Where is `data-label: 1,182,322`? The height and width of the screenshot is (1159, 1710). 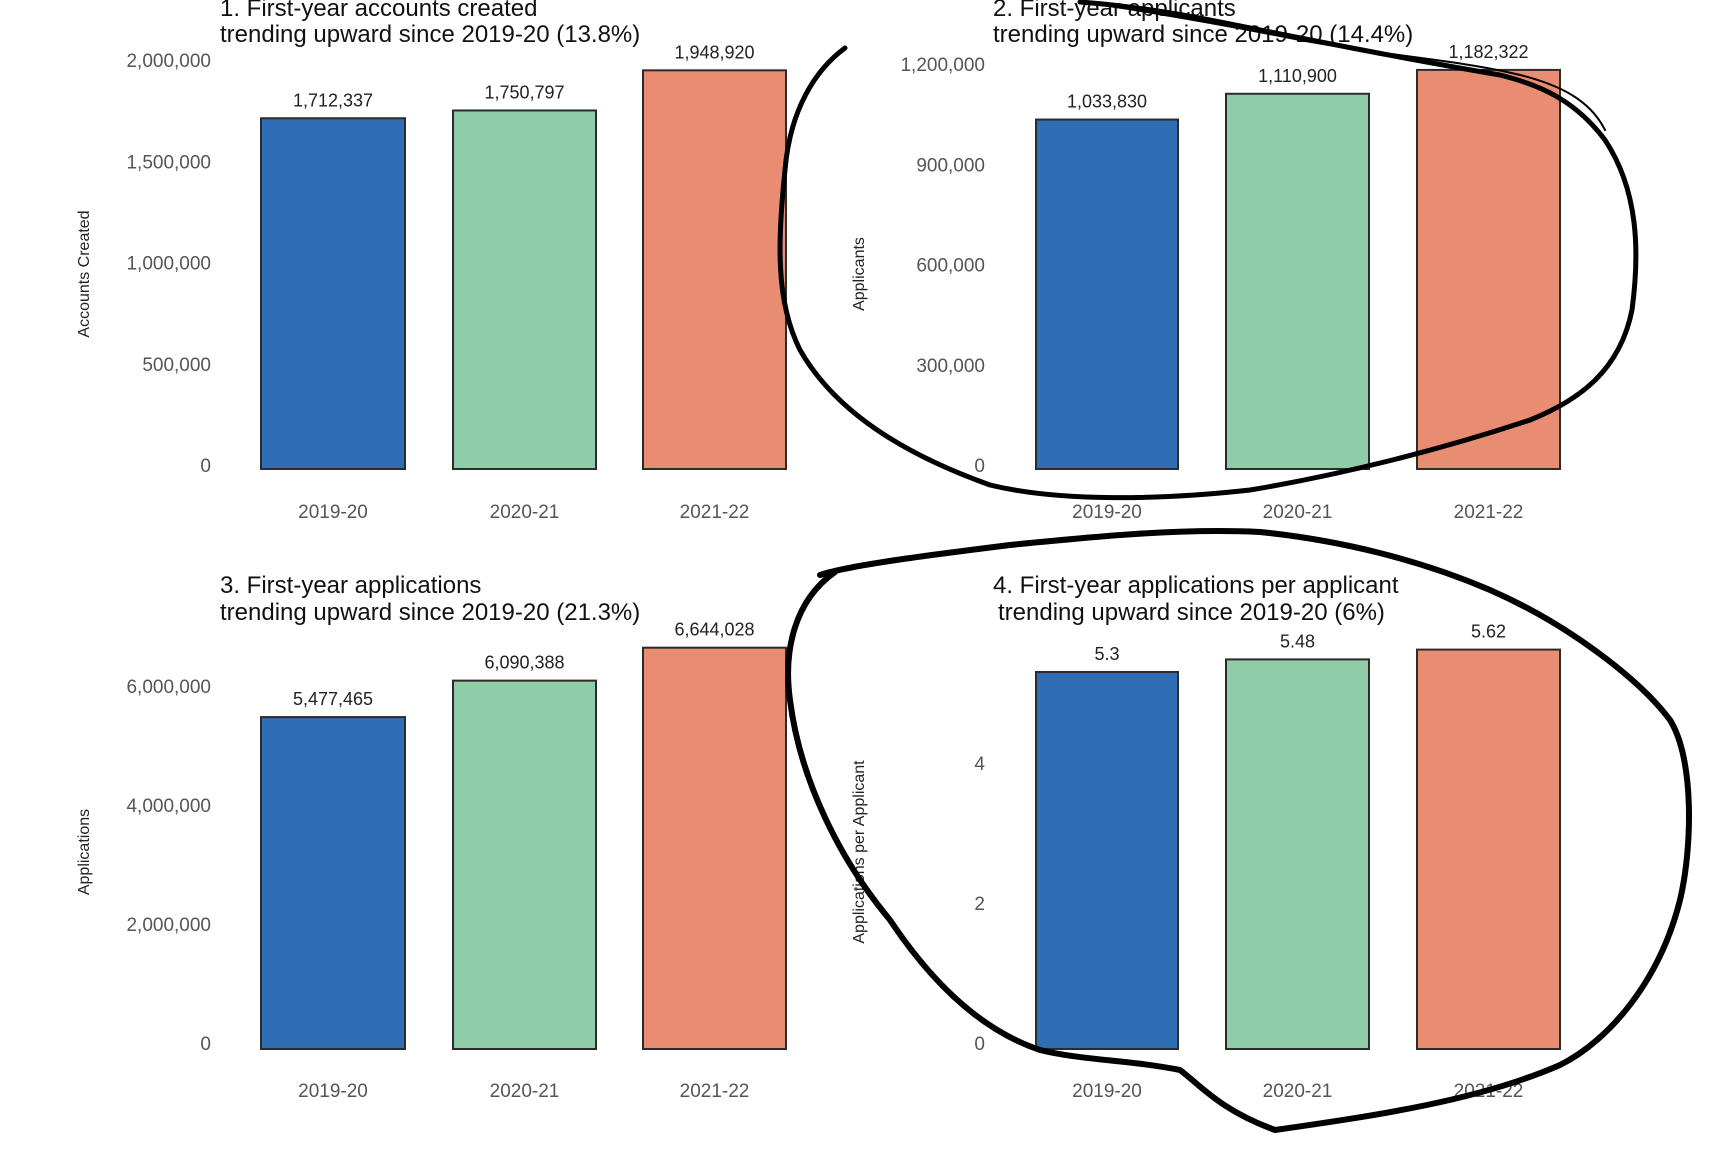 data-label: 1,182,322 is located at coordinates (1488, 52).